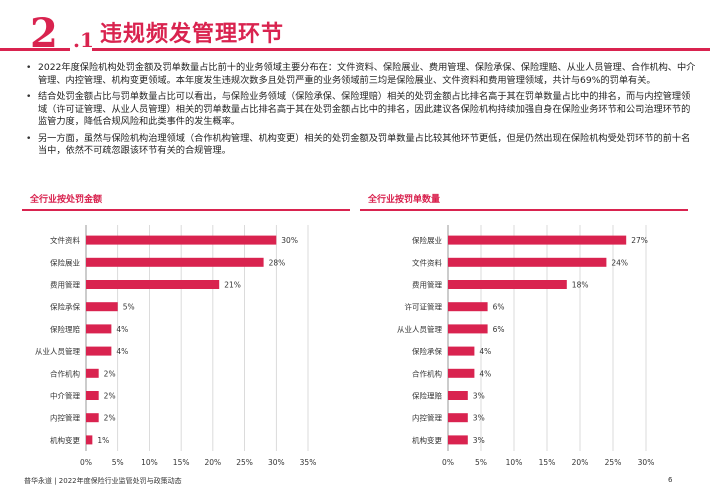  Describe the element at coordinates (401, 49) in the screenshot. I see `header-rule-right` at that location.